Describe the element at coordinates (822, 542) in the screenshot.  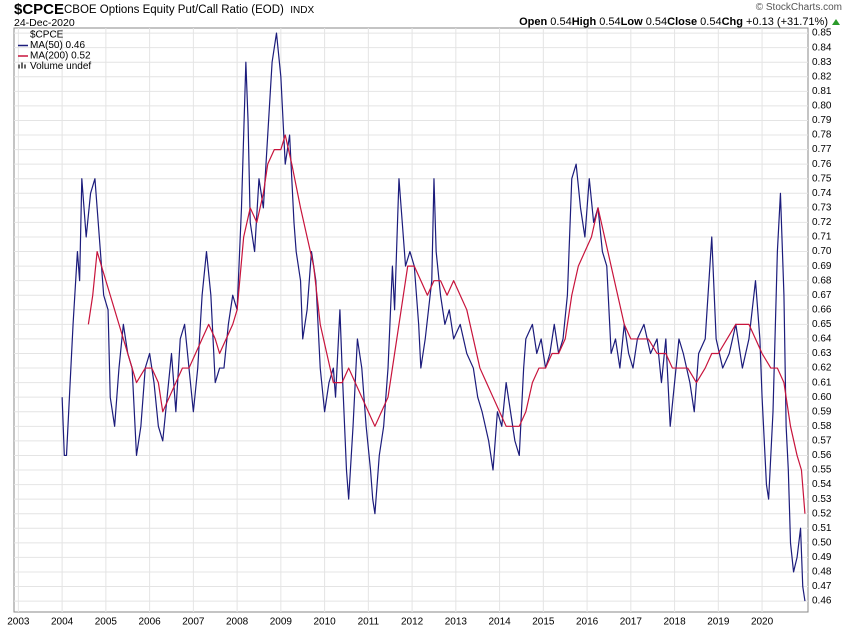
I see `y-tick-label: 0.50` at that location.